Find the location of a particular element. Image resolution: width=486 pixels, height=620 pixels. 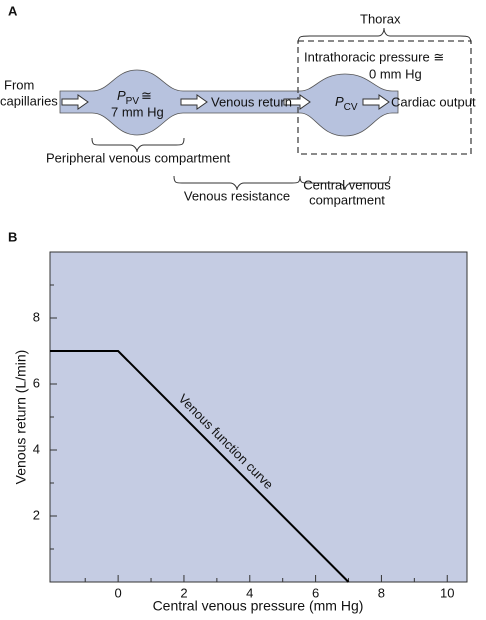

flow-arrows is located at coordinates (225, 102).